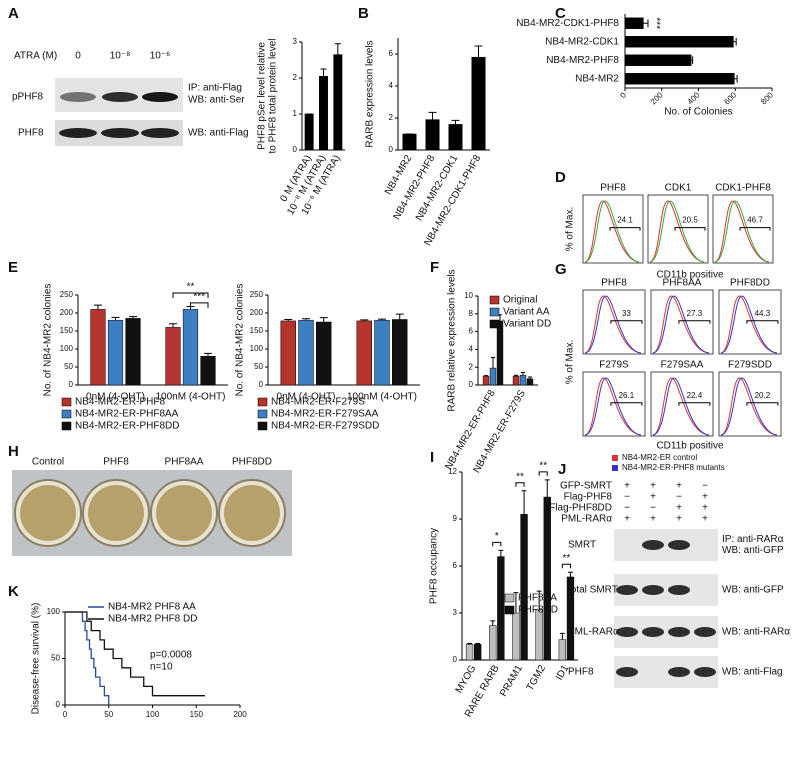  Describe the element at coordinates (750, 283) in the screenshot. I see `flow-title: PHF8DD` at that location.